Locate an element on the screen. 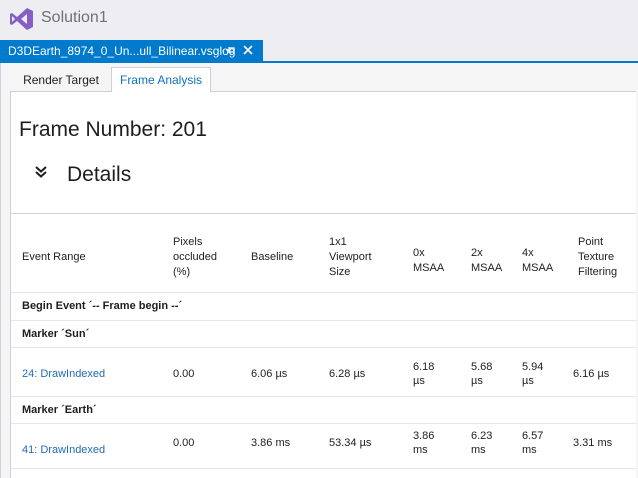 This screenshot has height=478, width=638. event-link-41: 41: DrawIndexed is located at coordinates (64, 450).